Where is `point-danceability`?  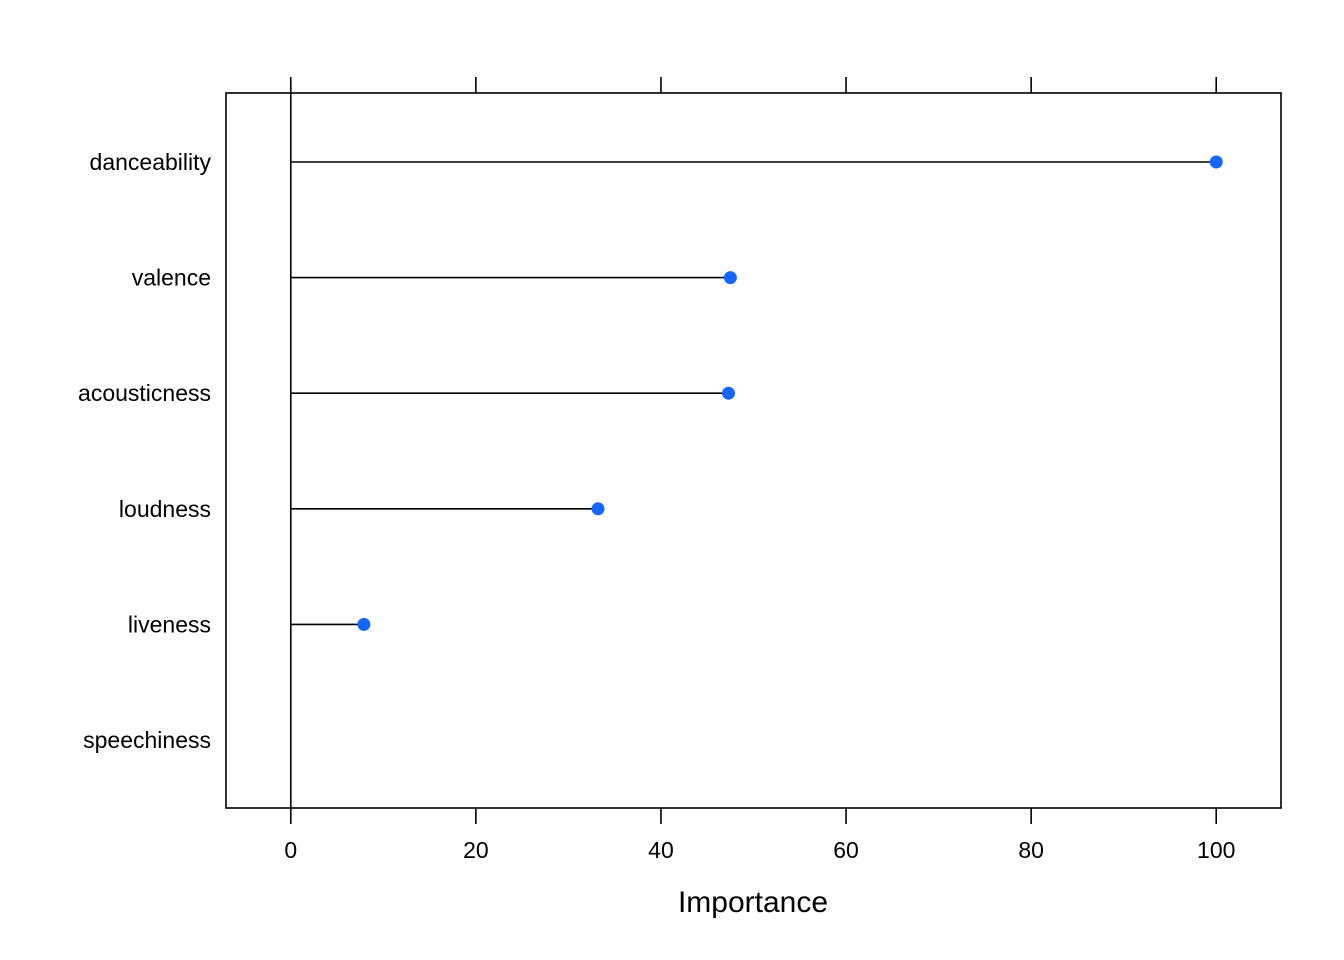 point-danceability is located at coordinates (1216, 162).